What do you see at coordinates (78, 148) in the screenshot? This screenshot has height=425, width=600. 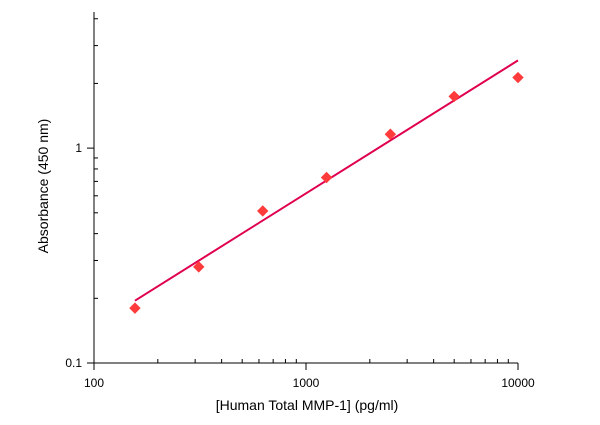 I see `y-tick-label: 1` at bounding box center [78, 148].